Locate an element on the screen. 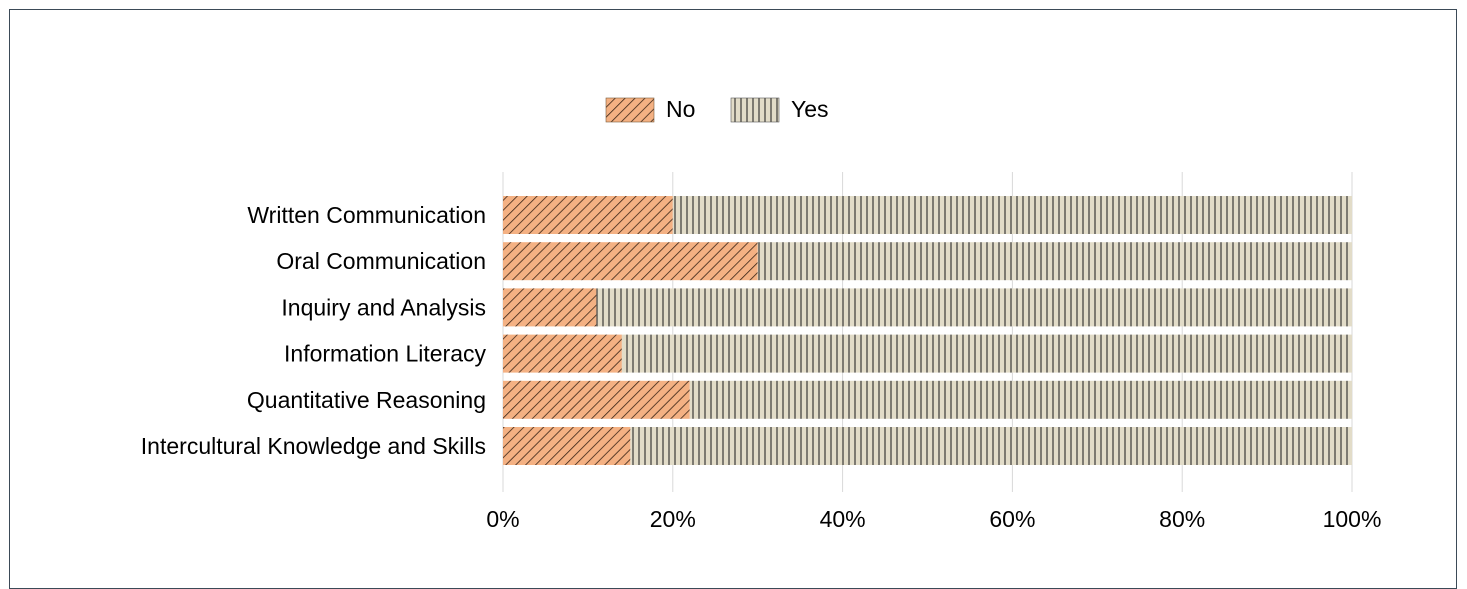 The image size is (1467, 589). x-tick-label: 20% is located at coordinates (673, 519).